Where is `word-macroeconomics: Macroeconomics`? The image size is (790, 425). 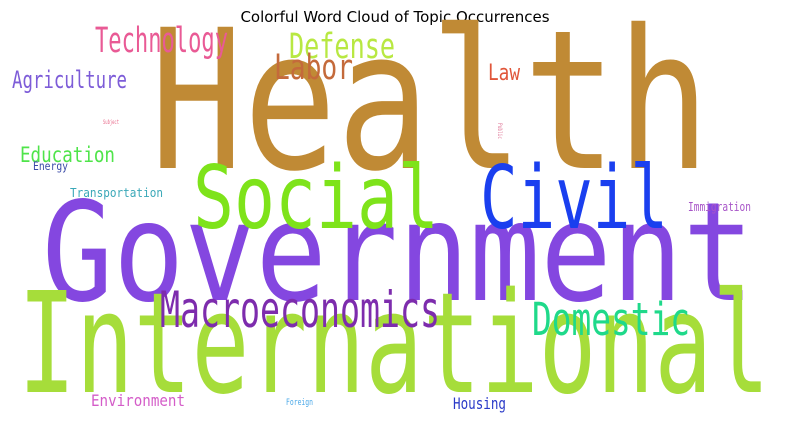 word-macroeconomics: Macroeconomics is located at coordinates (300, 310).